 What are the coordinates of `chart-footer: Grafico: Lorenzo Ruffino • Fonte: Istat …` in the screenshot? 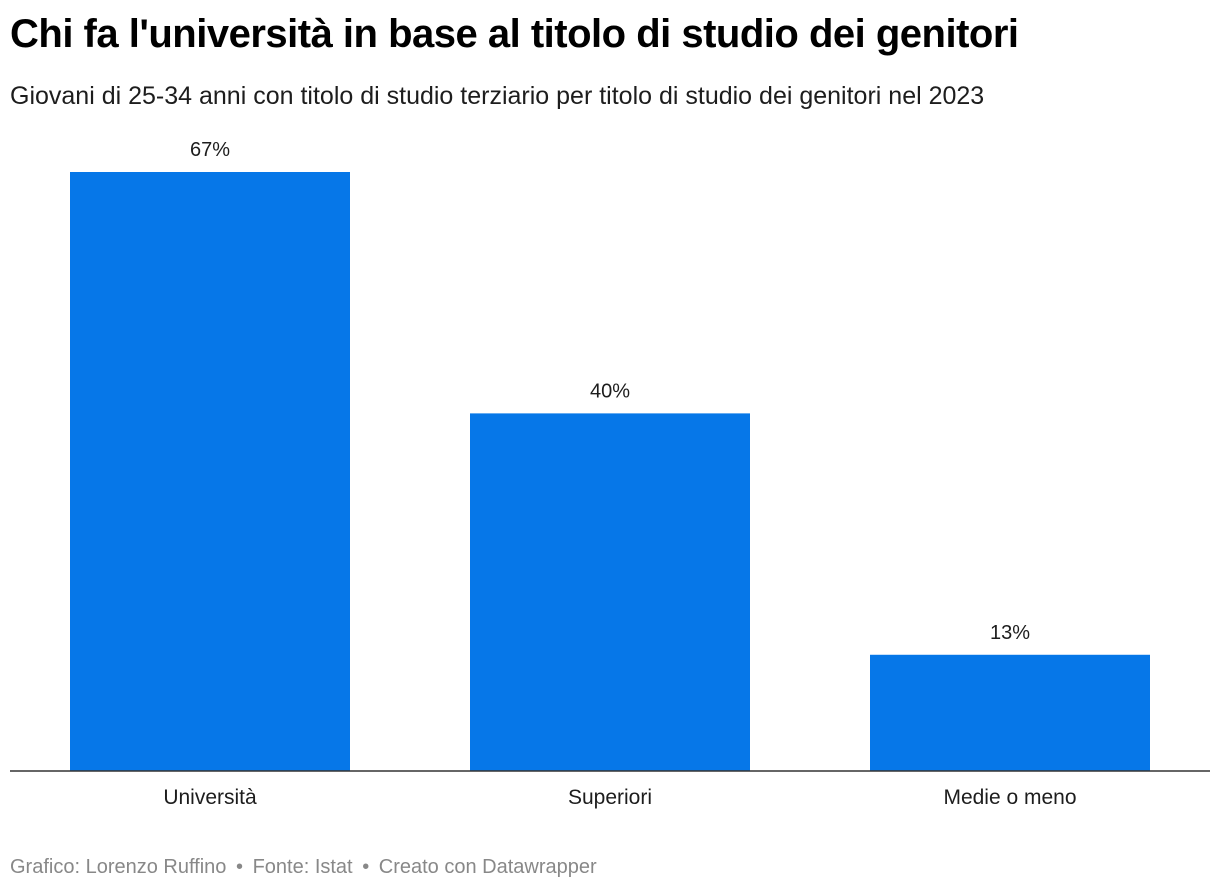 It's located at (303, 867).